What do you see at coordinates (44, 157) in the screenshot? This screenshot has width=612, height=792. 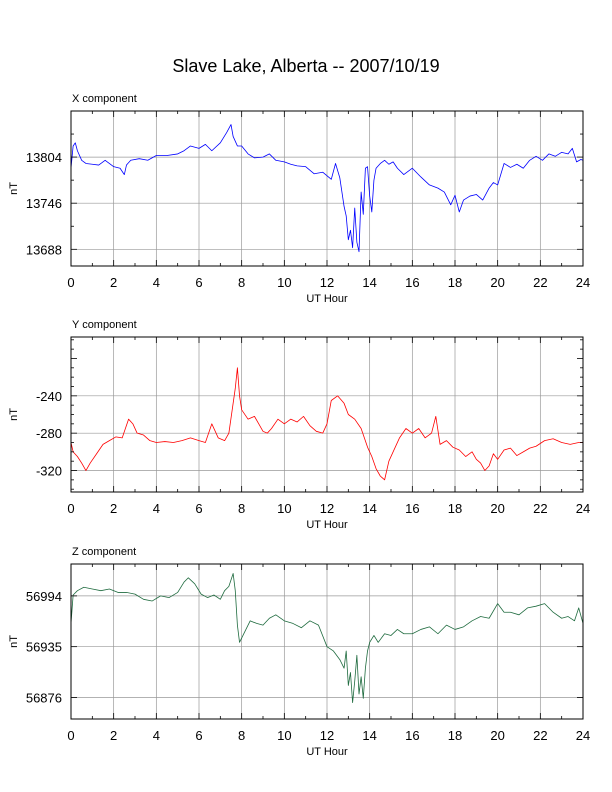 I see `y-tick-label: 13804` at bounding box center [44, 157].